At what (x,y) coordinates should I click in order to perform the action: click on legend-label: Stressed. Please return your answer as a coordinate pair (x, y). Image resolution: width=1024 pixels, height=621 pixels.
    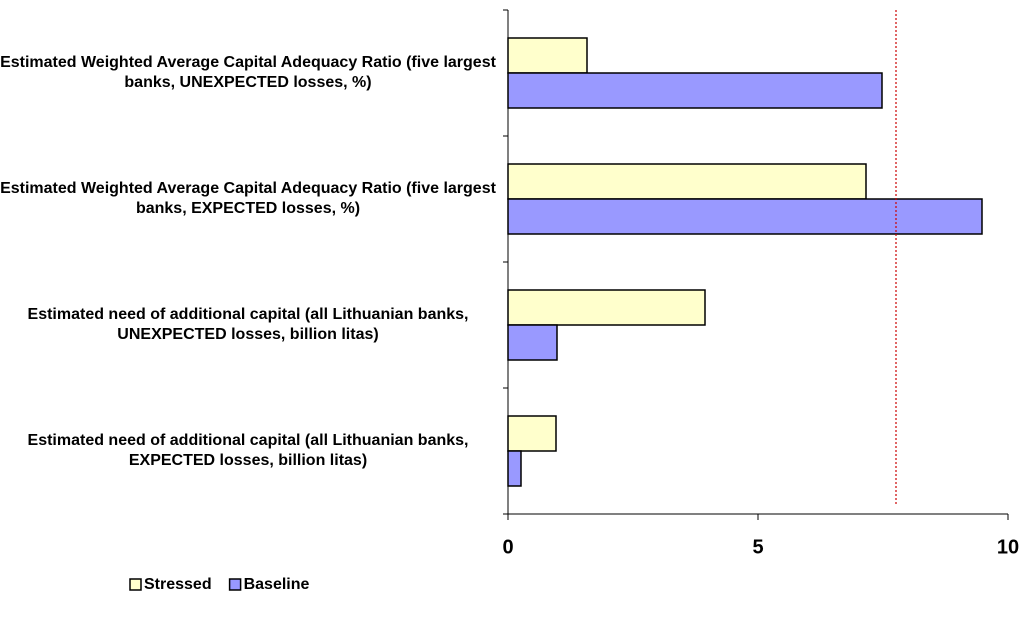
    Looking at the image, I should click on (178, 584).